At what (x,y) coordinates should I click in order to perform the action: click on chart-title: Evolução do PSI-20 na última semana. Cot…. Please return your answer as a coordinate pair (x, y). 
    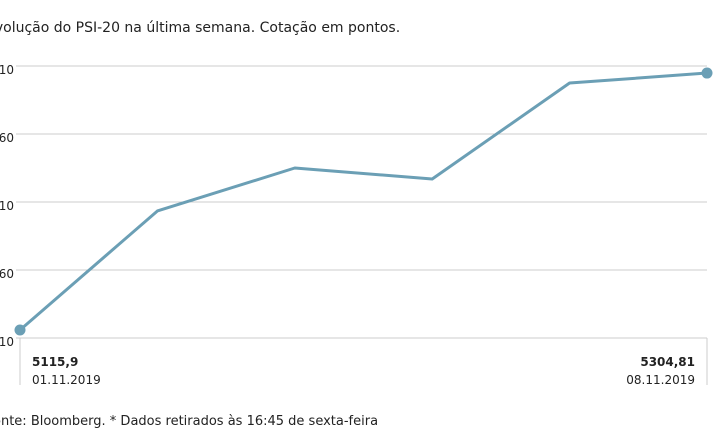
    Looking at the image, I should click on (200, 28).